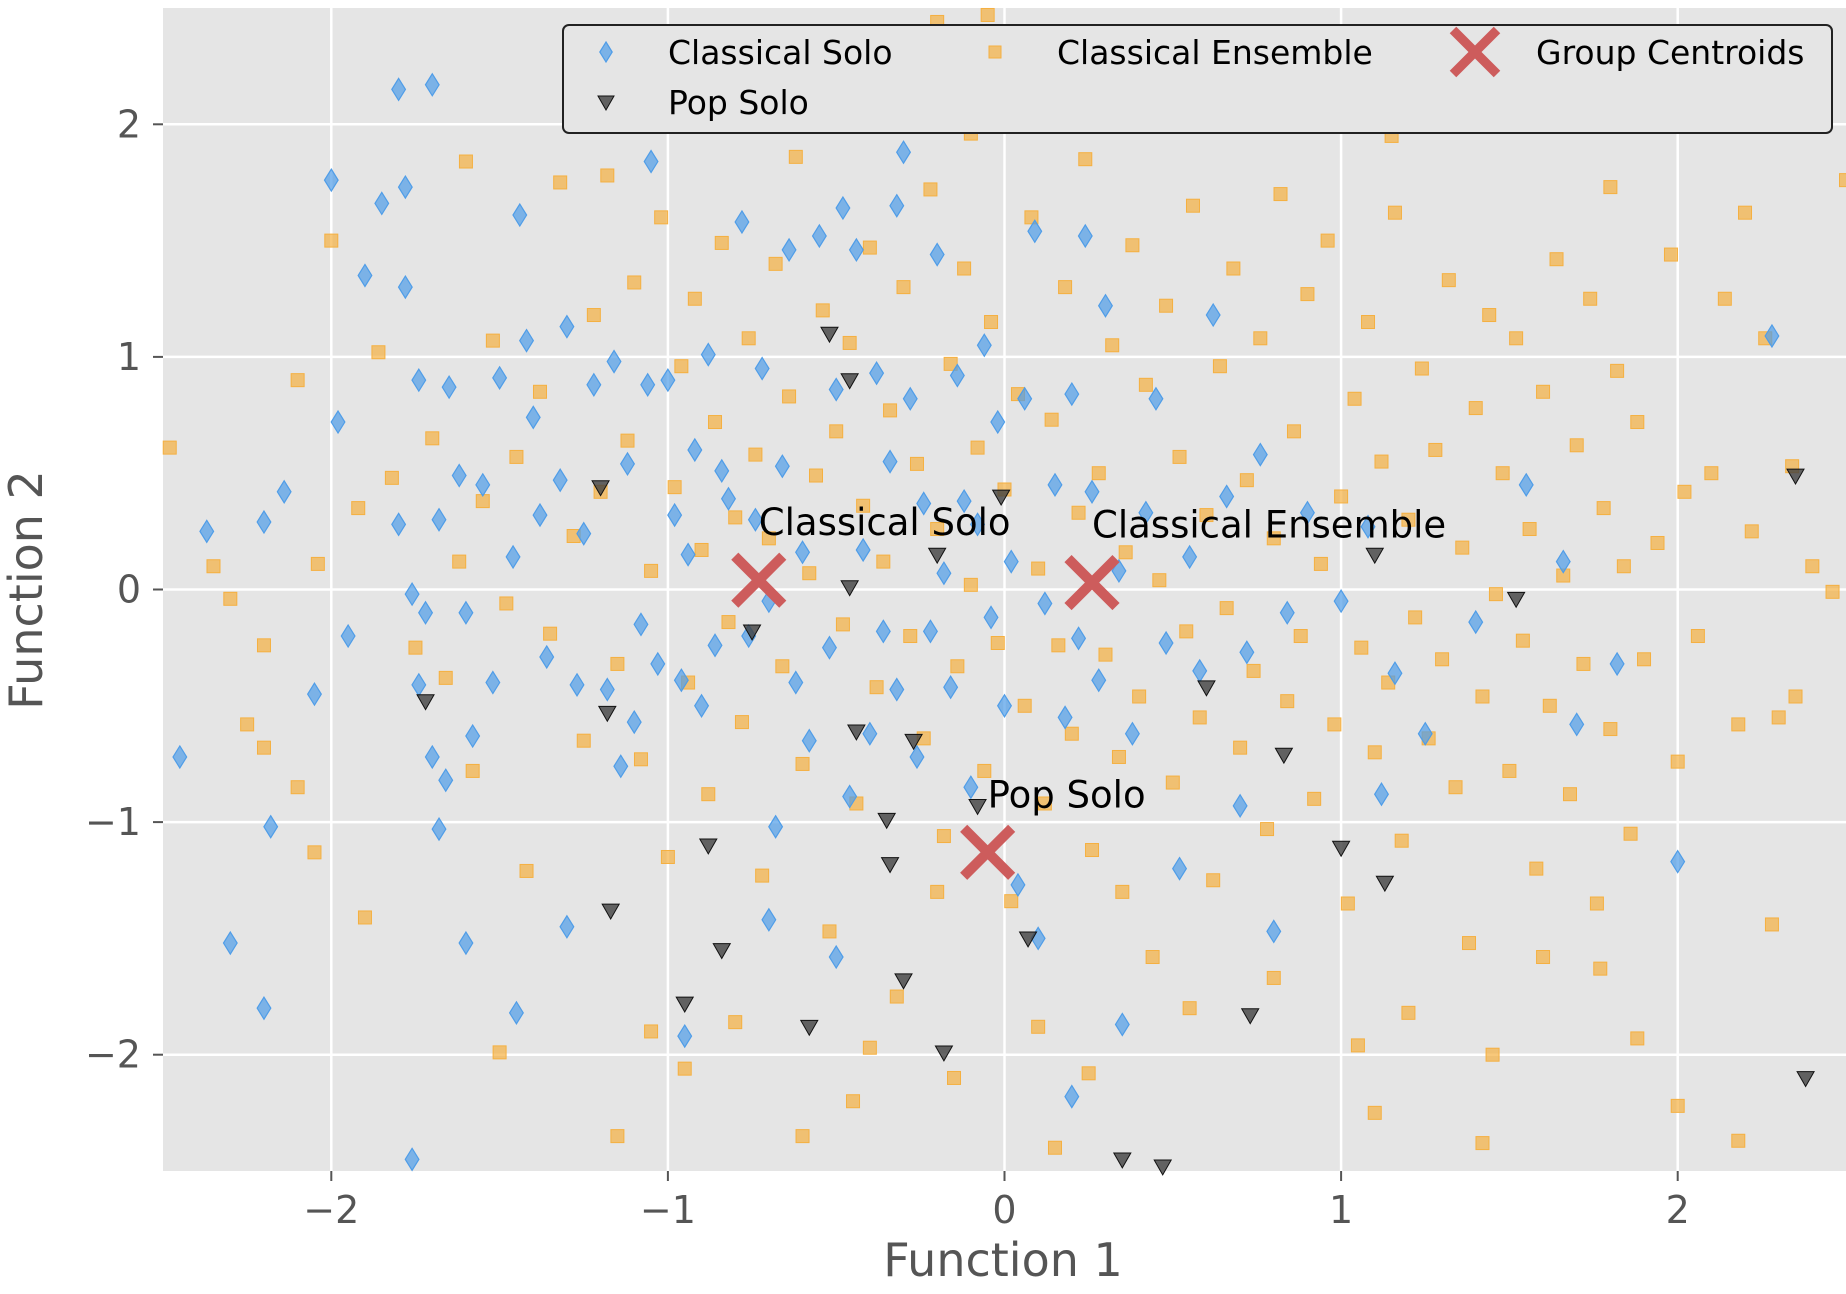  What do you see at coordinates (1341, 1210) in the screenshot?
I see `x-tick-label: 1` at bounding box center [1341, 1210].